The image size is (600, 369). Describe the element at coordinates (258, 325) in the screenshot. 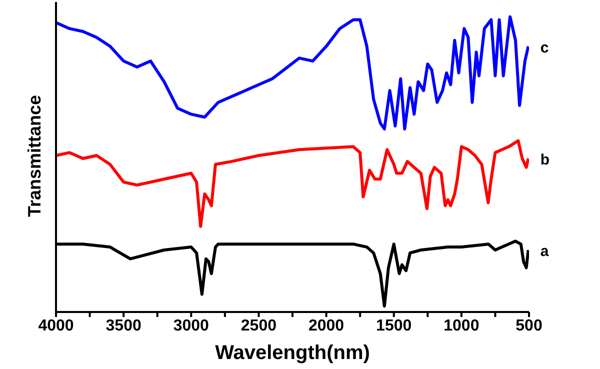

I see `x-tick-label: 2500` at that location.